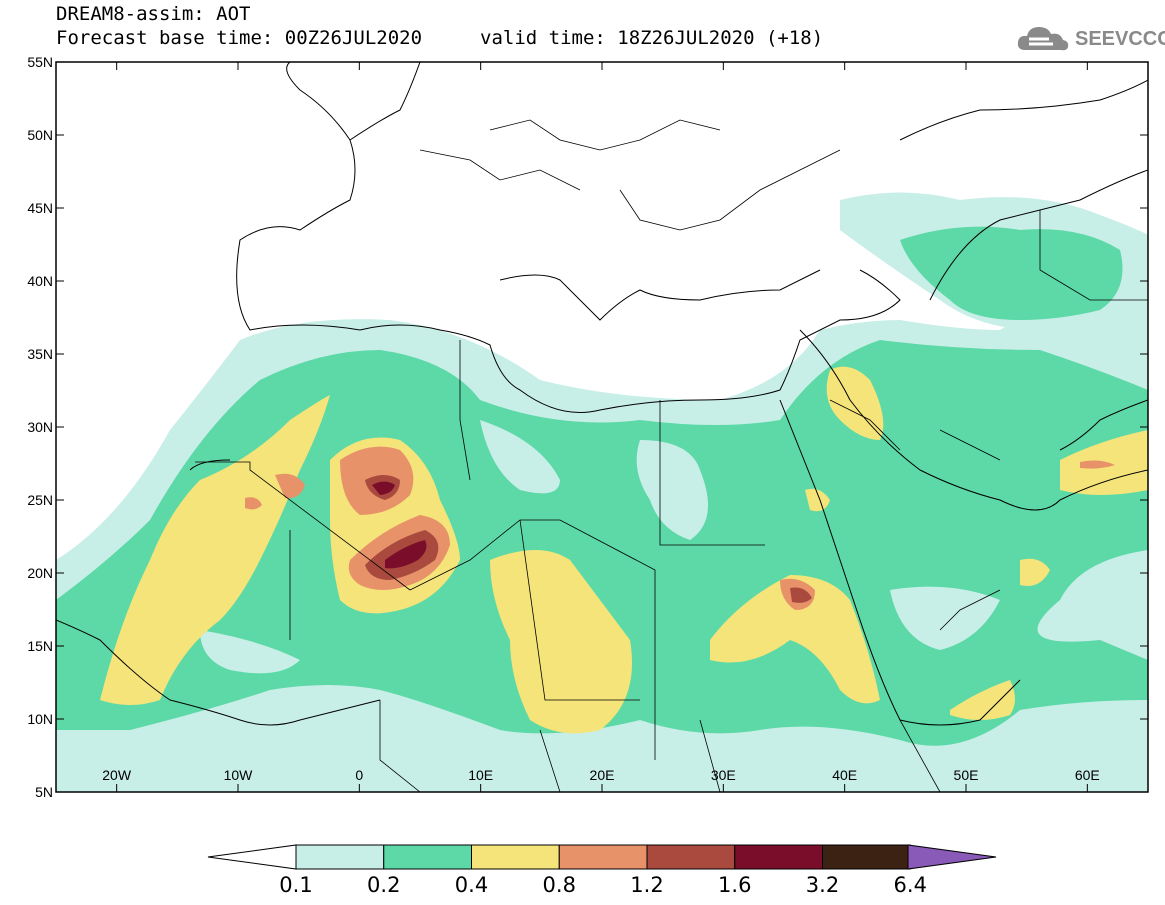  I want to click on lon-label: 50E, so click(966, 775).